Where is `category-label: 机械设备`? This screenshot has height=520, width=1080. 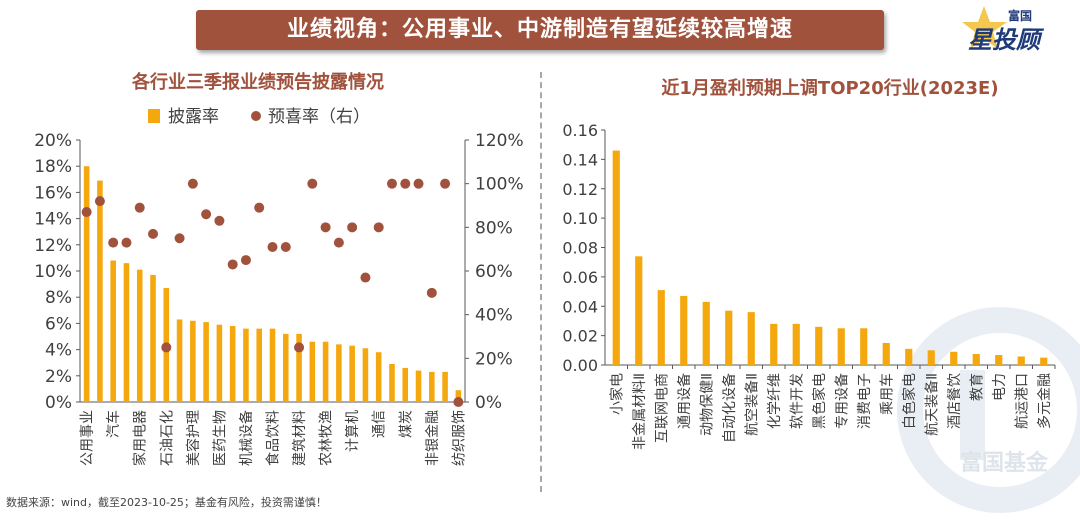
category-label: 机械设备 is located at coordinates (246, 438).